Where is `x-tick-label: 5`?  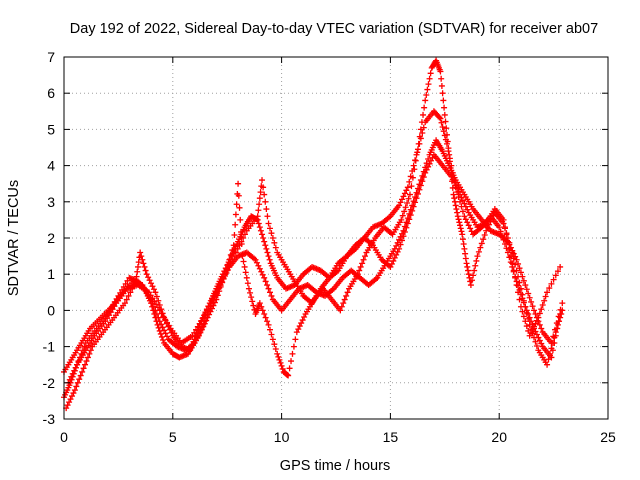 x-tick-label: 5 is located at coordinates (173, 437).